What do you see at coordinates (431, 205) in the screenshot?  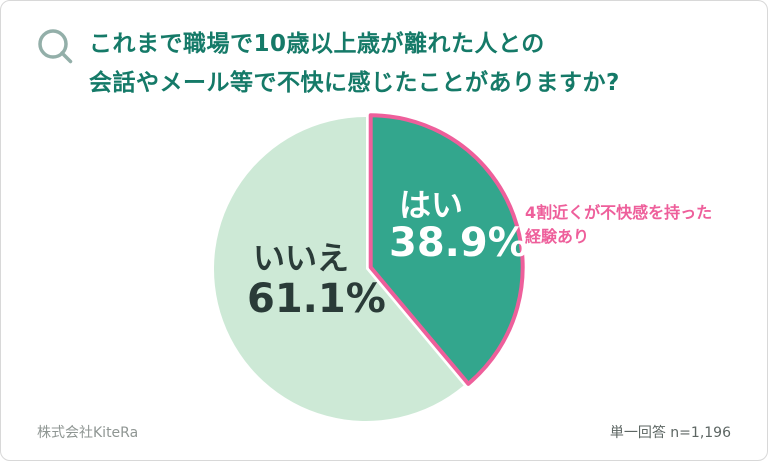 I see `pie-label-yes: はい` at bounding box center [431, 205].